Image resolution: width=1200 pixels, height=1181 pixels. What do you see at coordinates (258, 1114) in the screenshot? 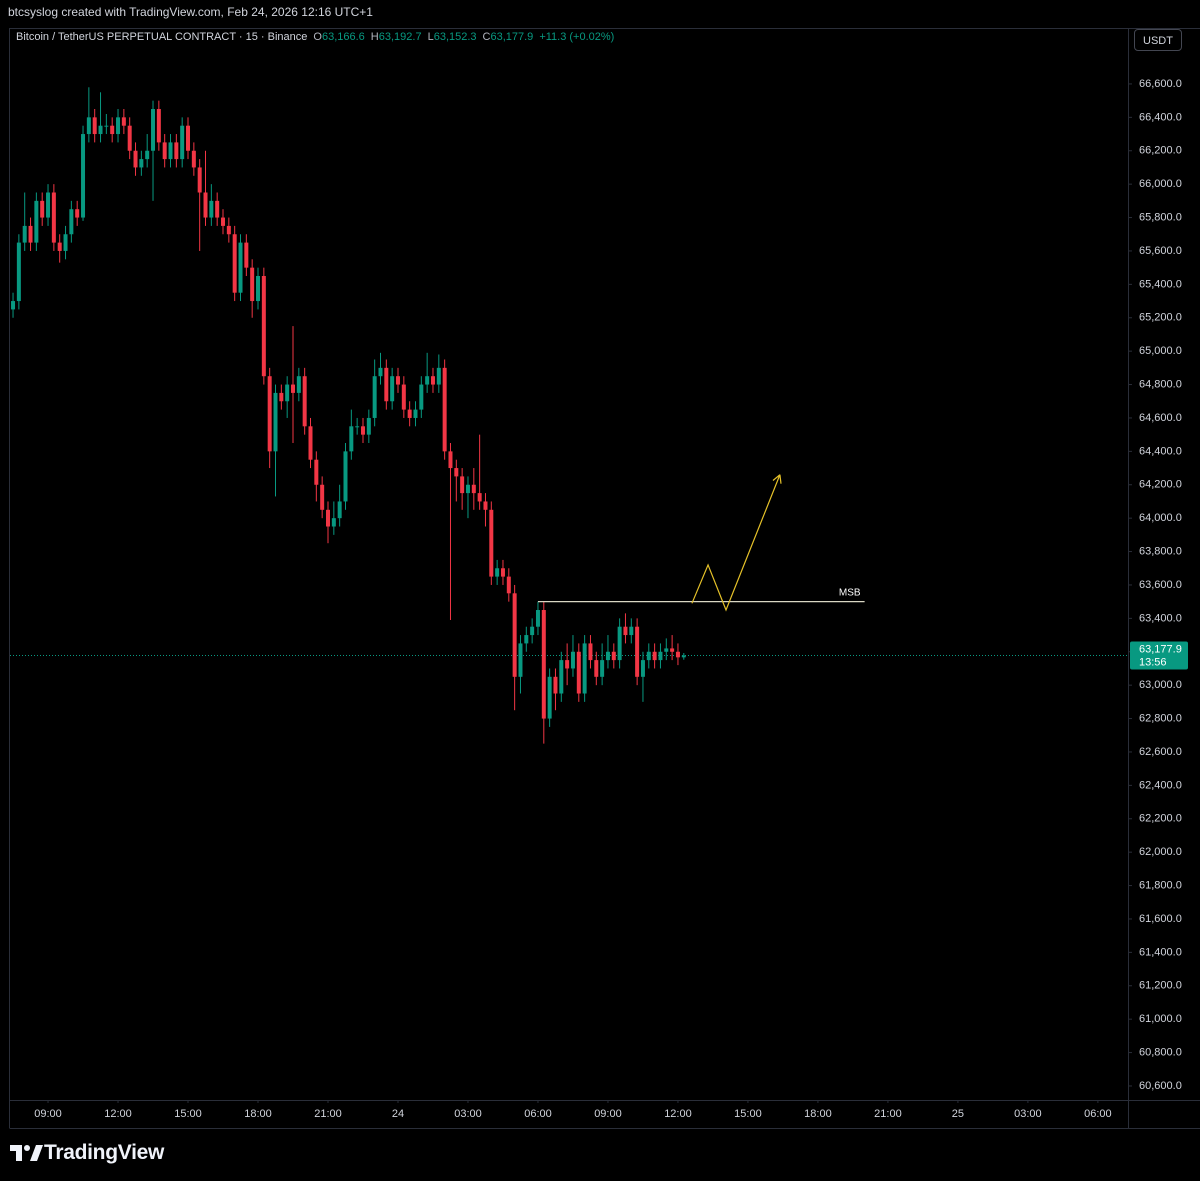
I see `x-tick-label: 18:00` at bounding box center [258, 1114].